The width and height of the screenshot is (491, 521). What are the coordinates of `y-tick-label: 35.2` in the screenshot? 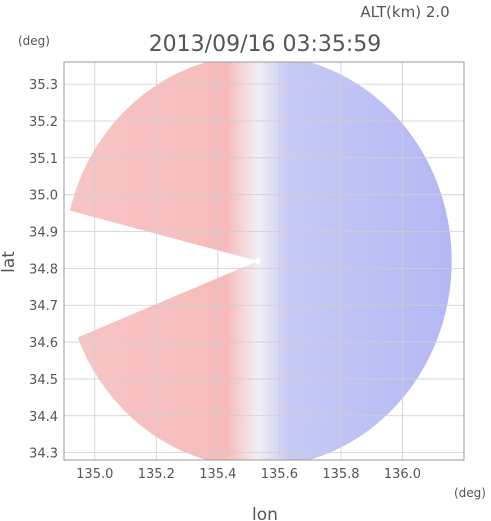 It's located at (43, 122).